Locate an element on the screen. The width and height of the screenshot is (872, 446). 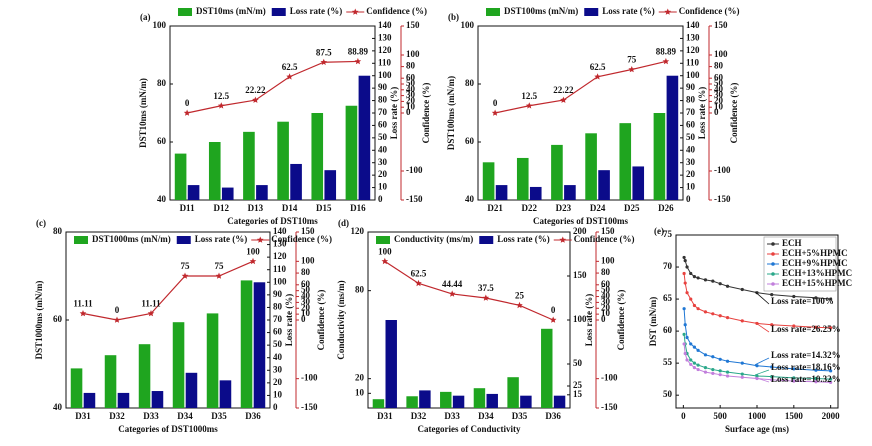
y2-tick-label: 60 is located at coordinates (278, 332).